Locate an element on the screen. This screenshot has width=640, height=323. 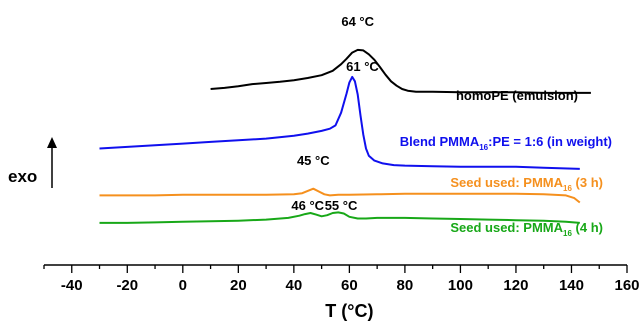
series-line-homope-curve is located at coordinates (400, 71).